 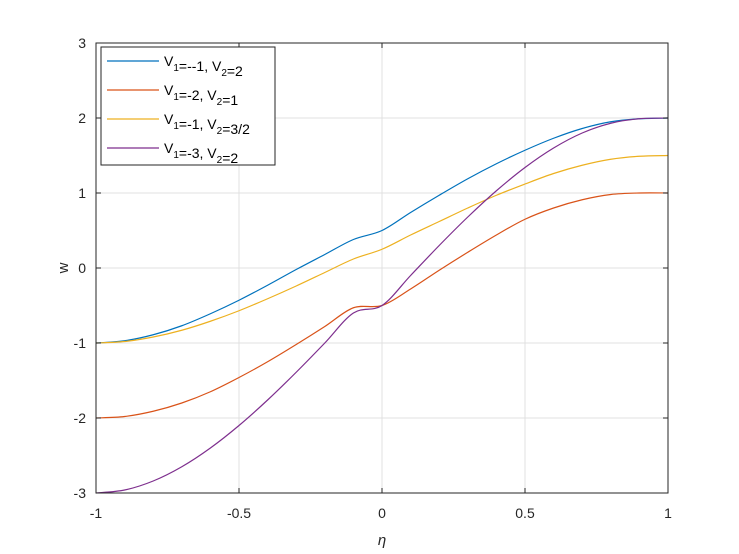 I want to click on legend-label: V1=-3, V2=2, so click(x=201, y=153).